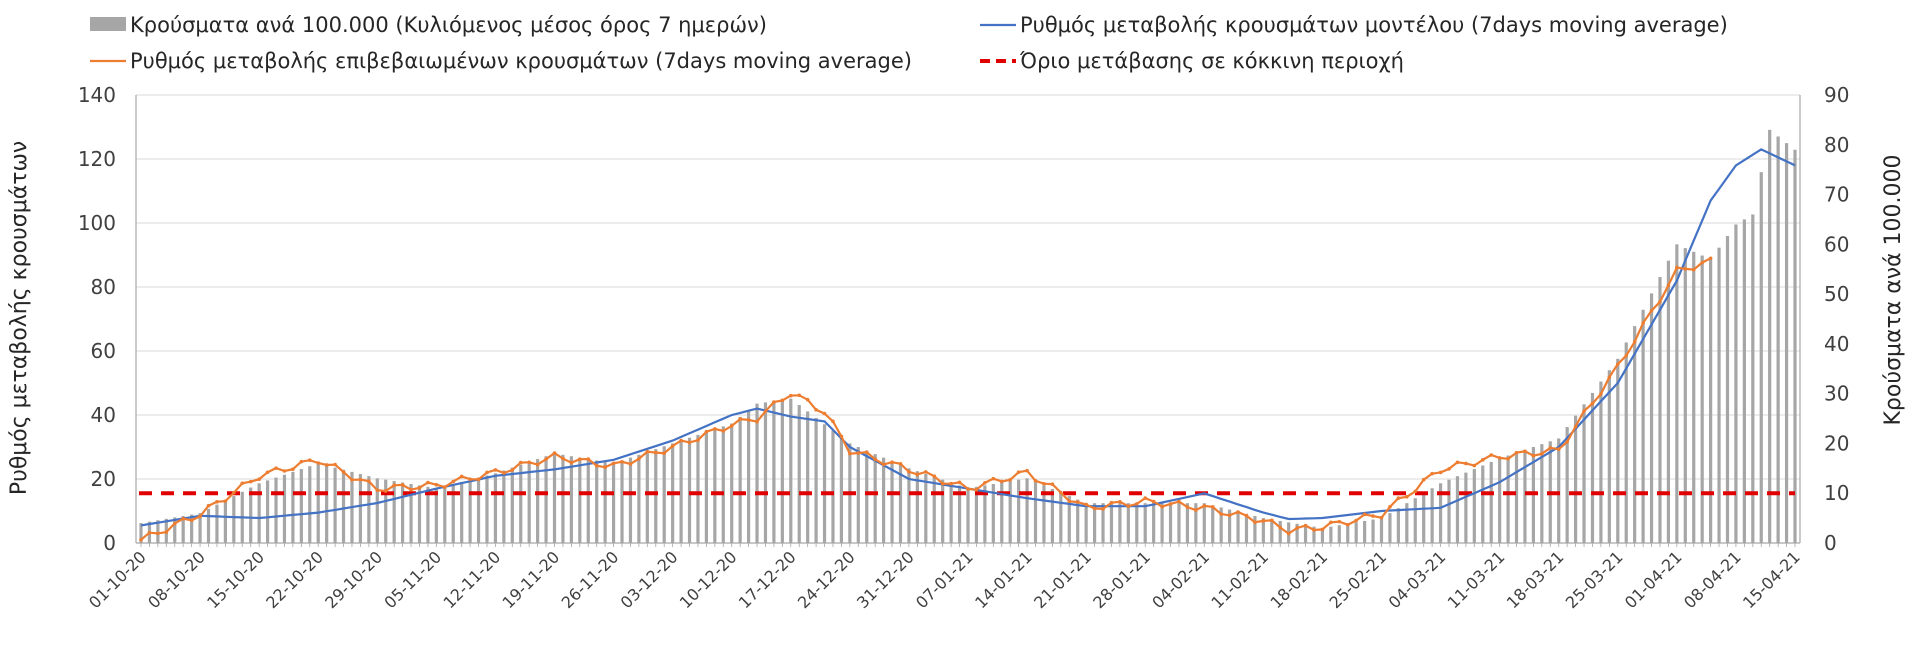 Image resolution: width=1920 pixels, height=649 pixels. Describe the element at coordinates (103, 351) in the screenshot. I see `y-left-tick-label: 60` at that location.